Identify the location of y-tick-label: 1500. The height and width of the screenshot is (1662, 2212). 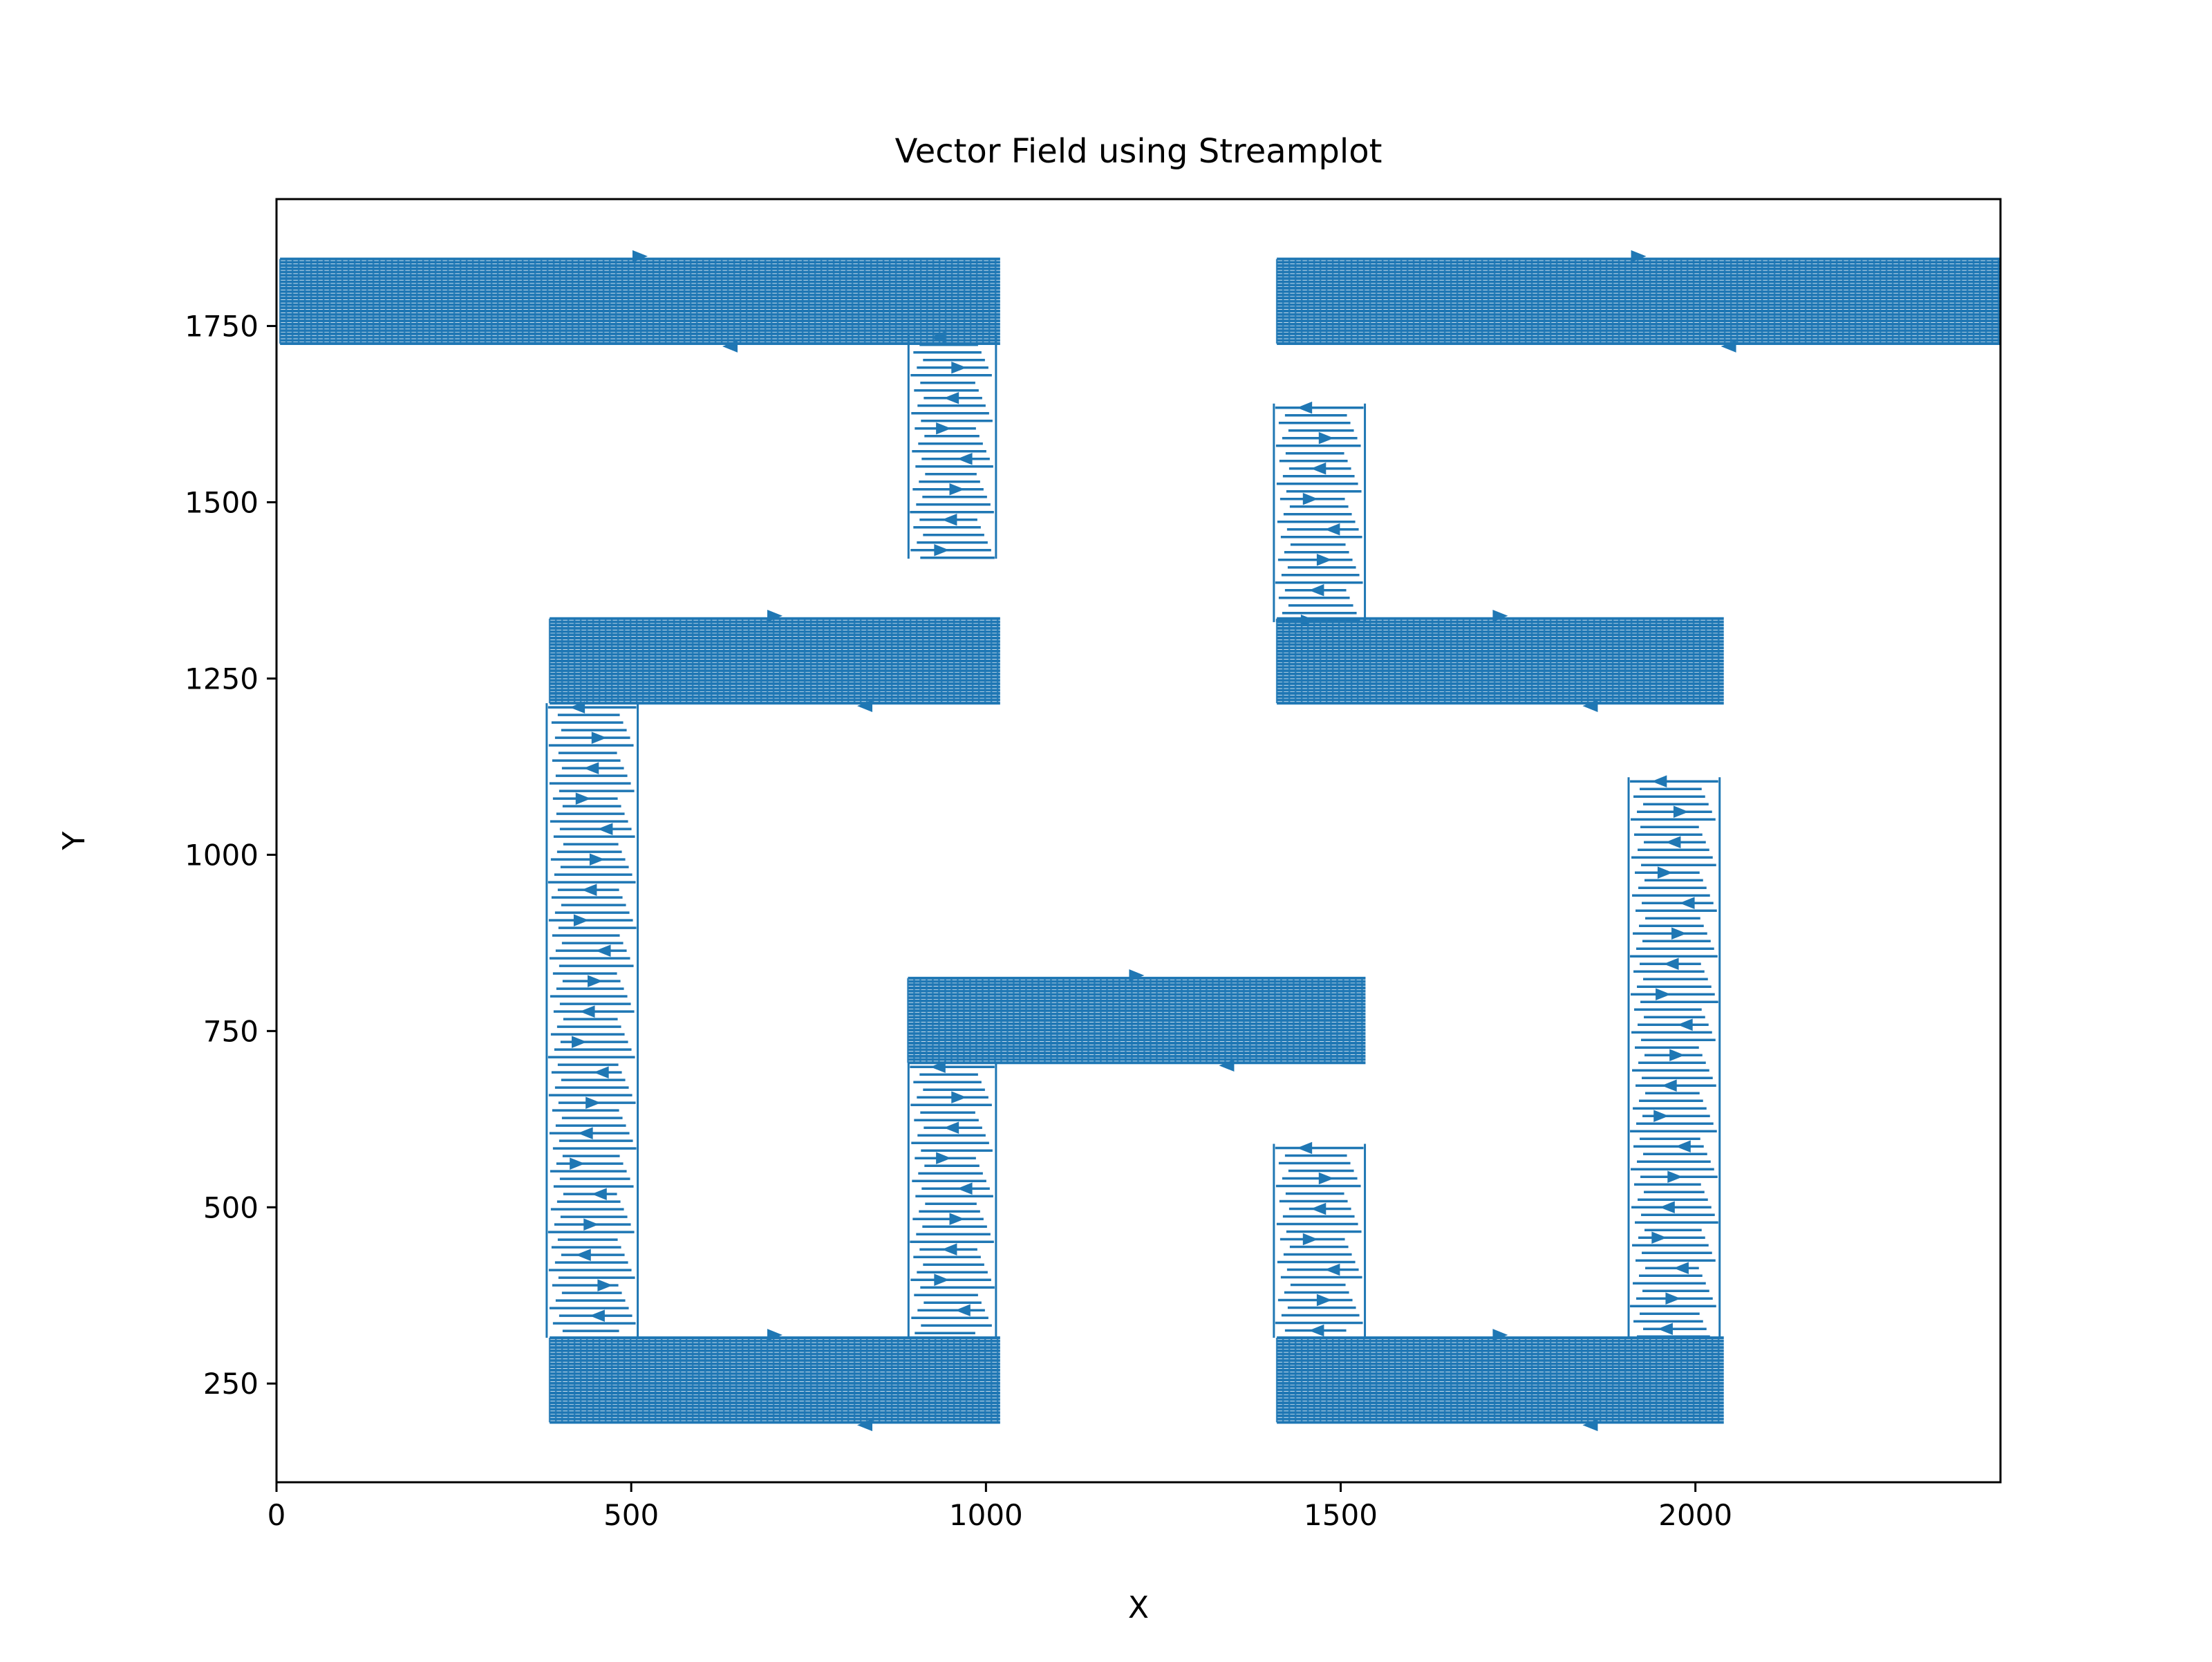
(222, 503).